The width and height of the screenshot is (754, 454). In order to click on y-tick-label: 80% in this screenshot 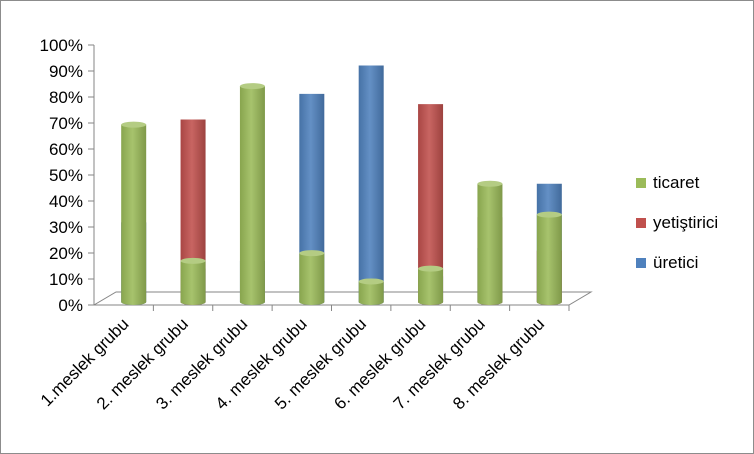, I will do `click(66, 97)`.